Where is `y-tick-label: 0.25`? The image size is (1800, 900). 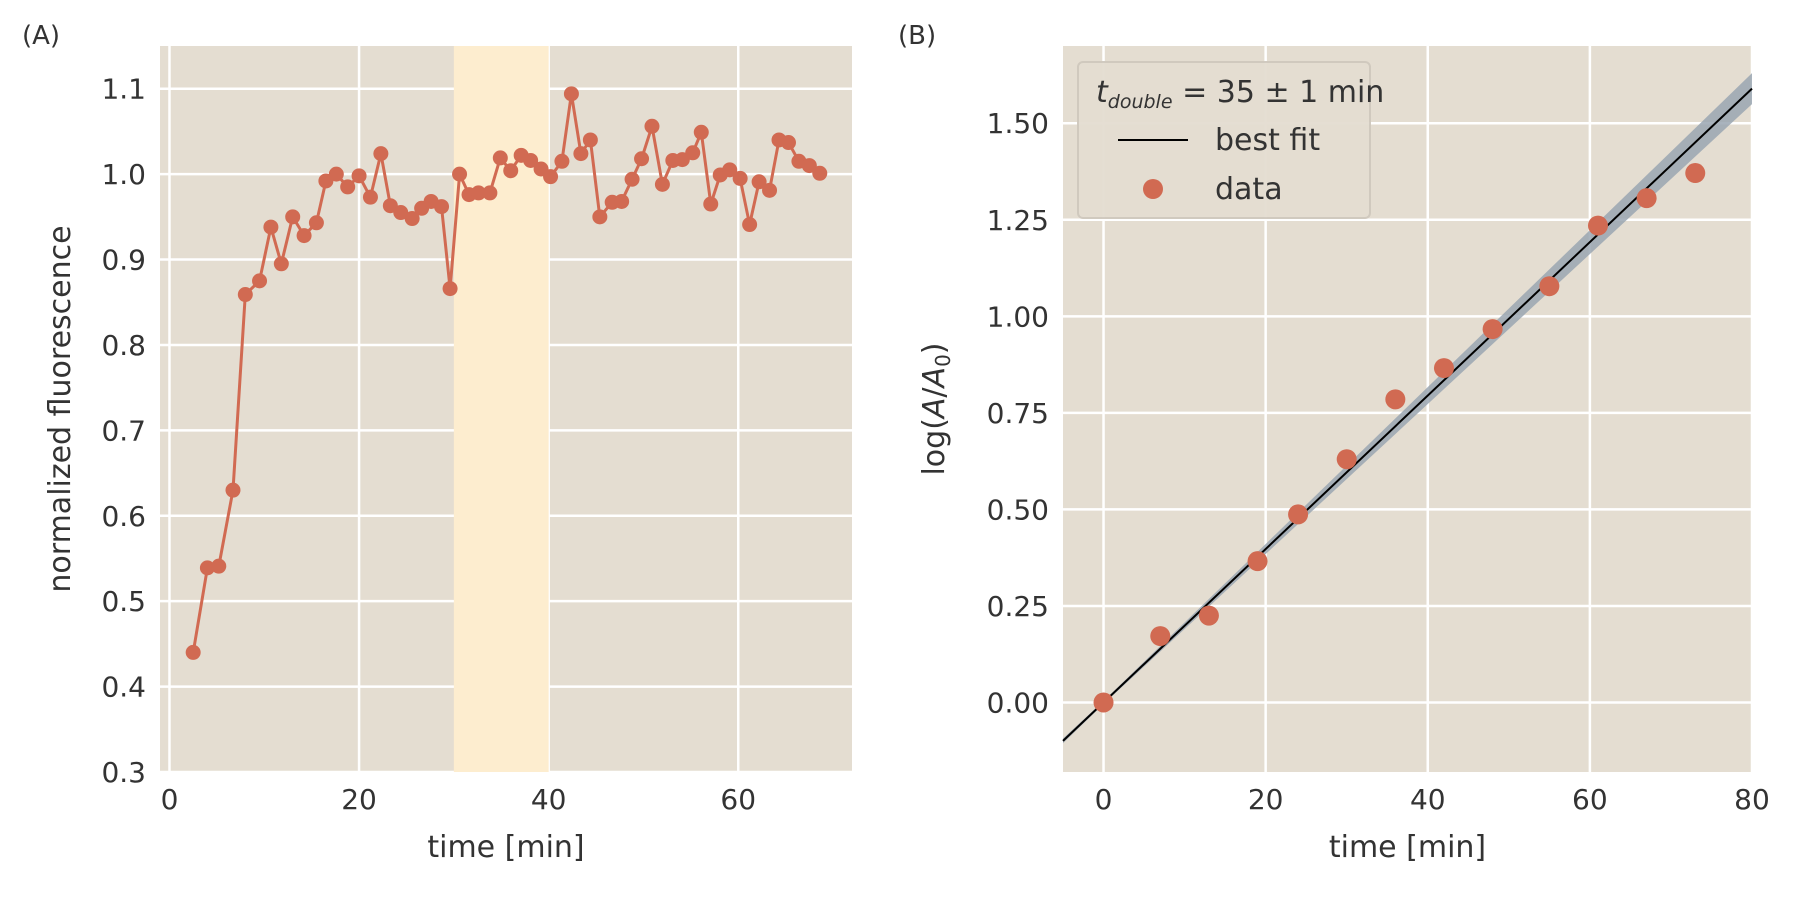
y-tick-label: 0.25 is located at coordinates (1018, 606).